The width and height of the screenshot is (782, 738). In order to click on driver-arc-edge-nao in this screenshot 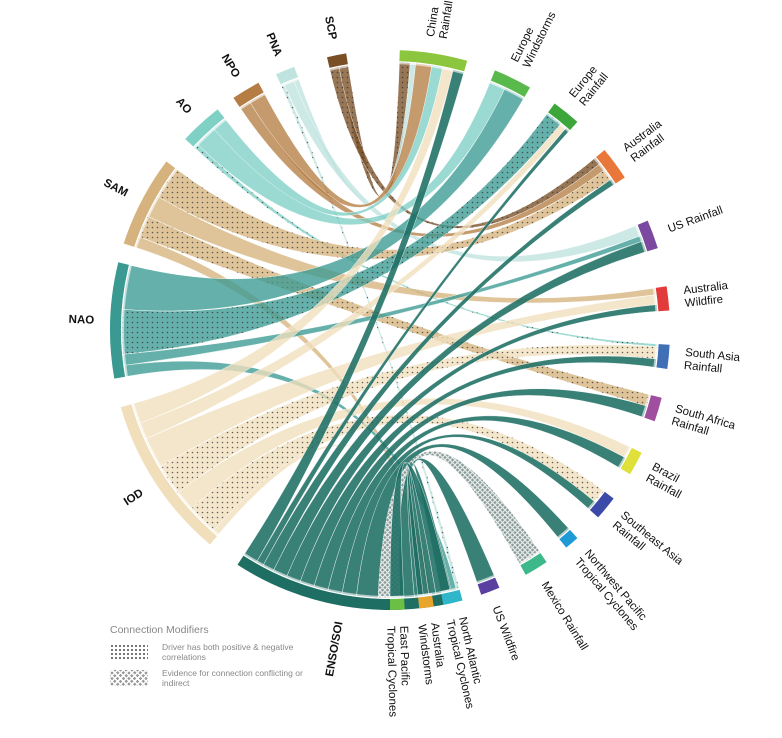, I will do `click(126, 320)`.